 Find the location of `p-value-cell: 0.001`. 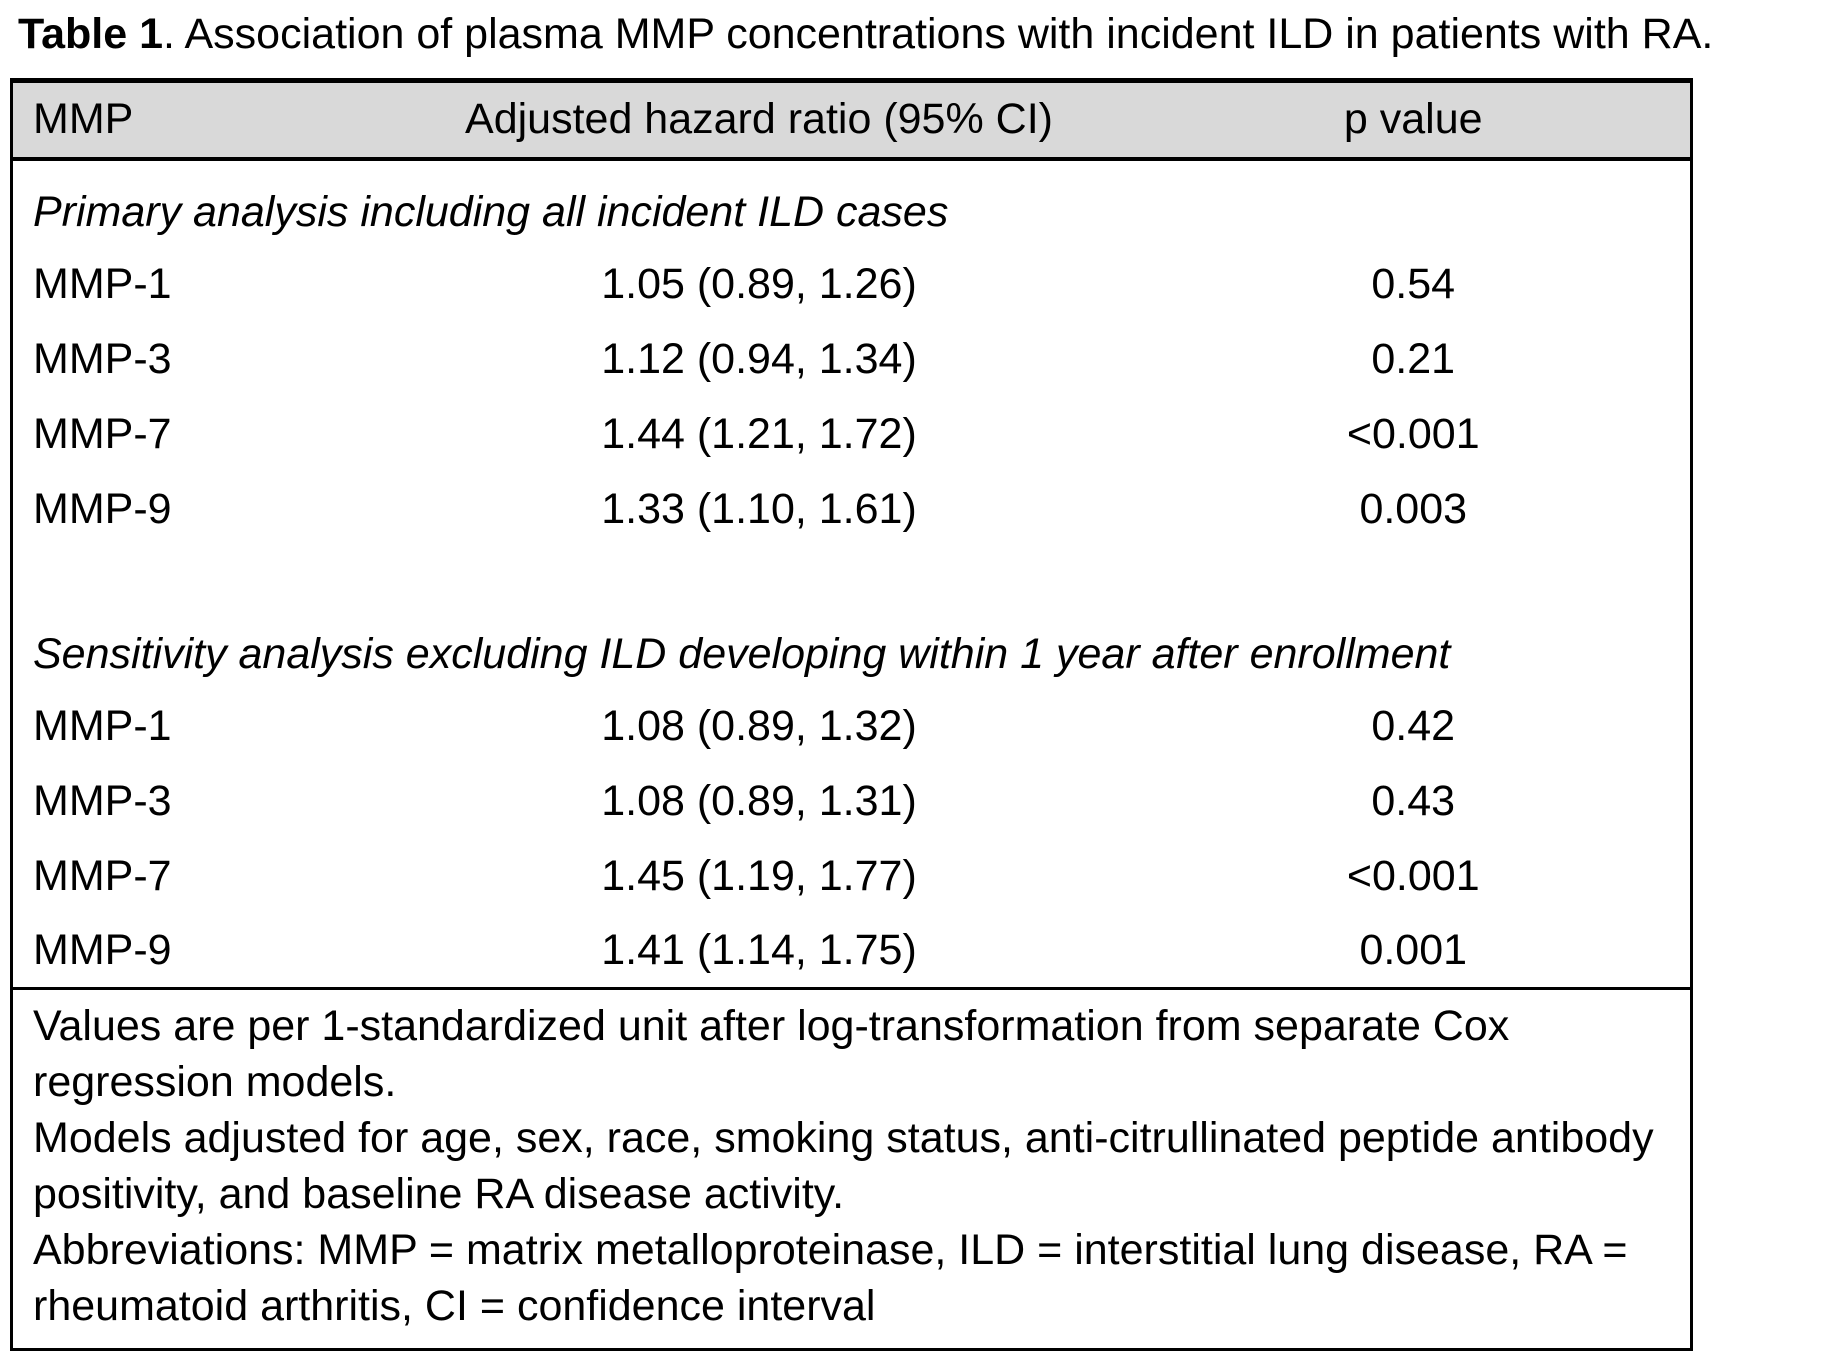

p-value-cell: 0.001 is located at coordinates (1413, 949).